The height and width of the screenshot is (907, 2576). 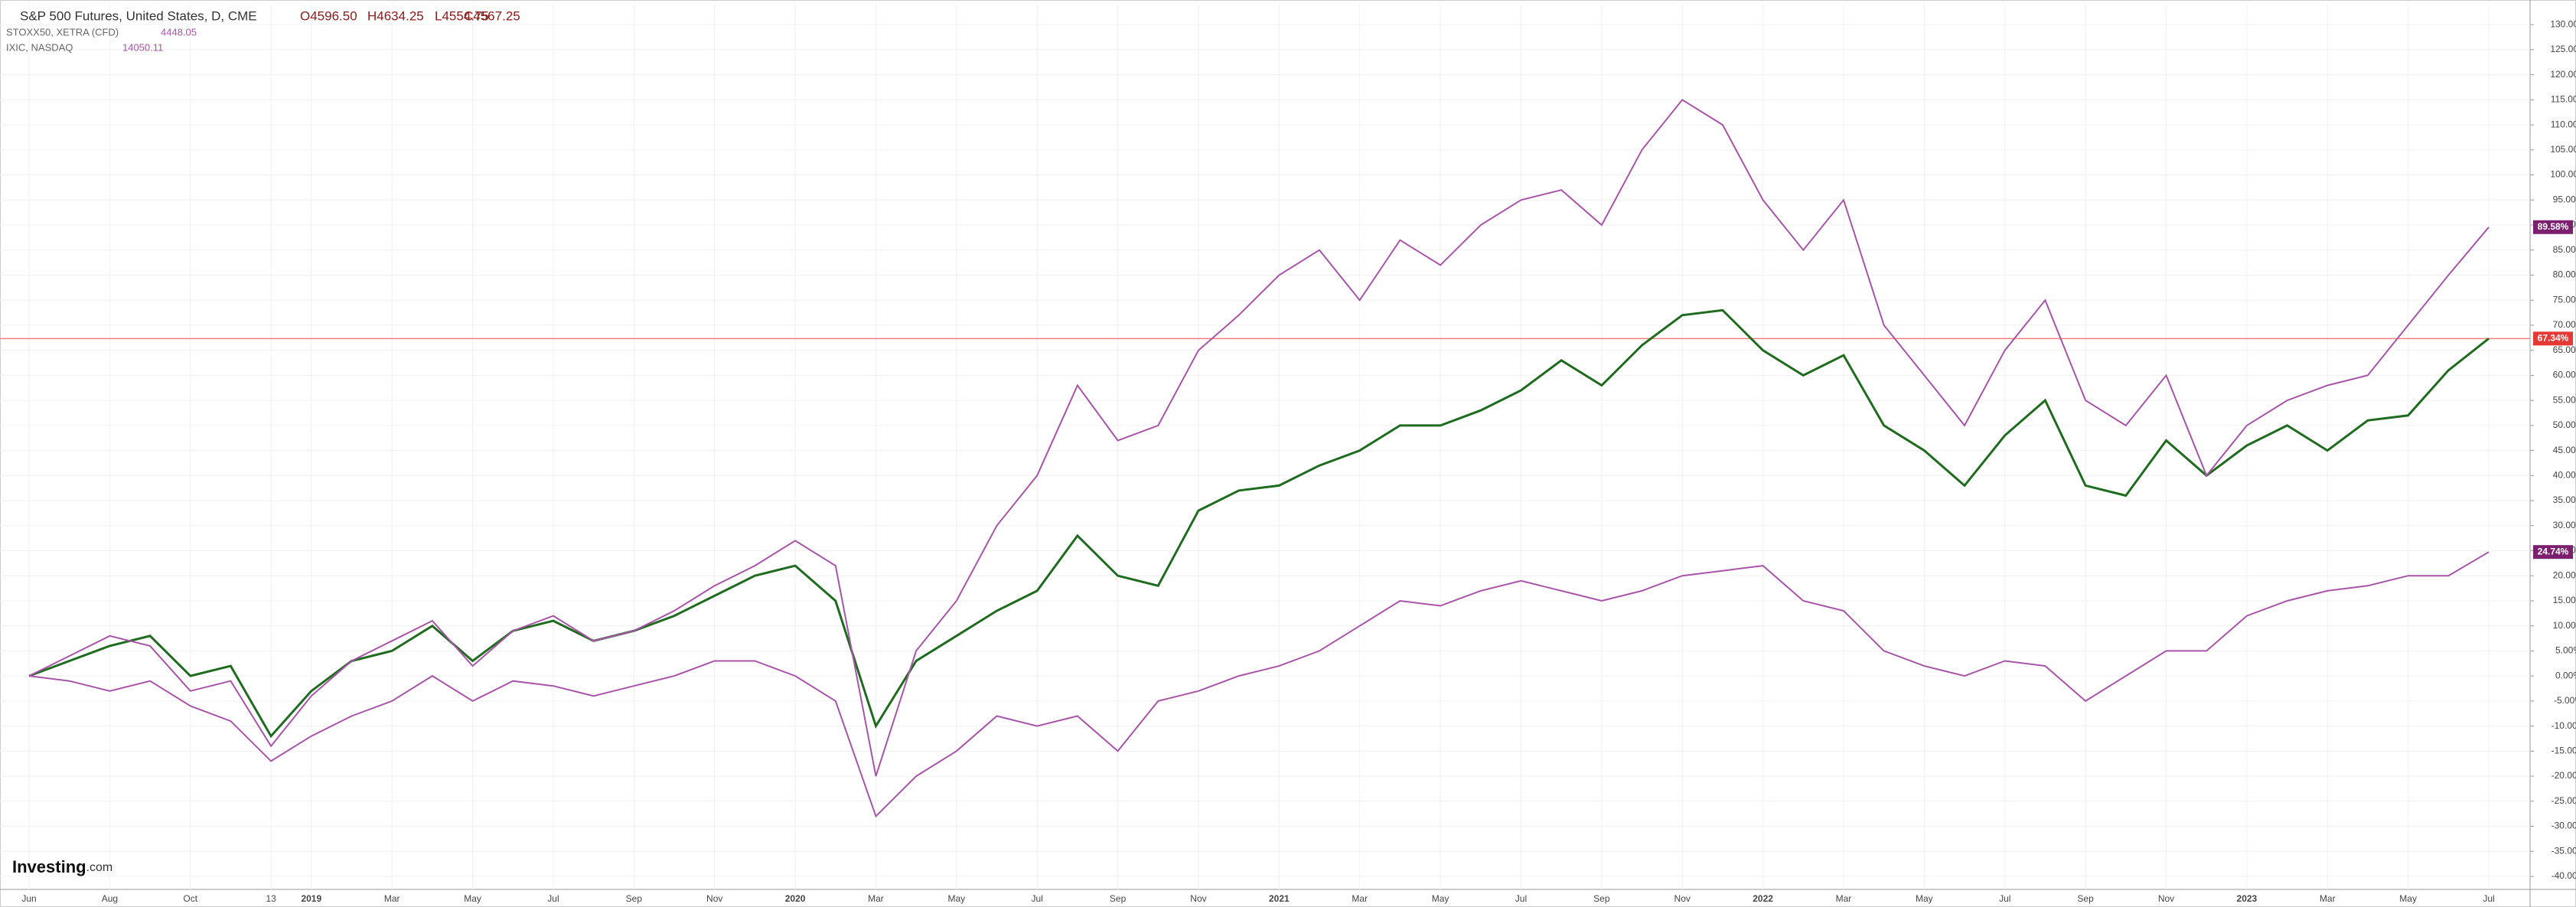 I want to click on high: H4634.25, so click(x=396, y=16).